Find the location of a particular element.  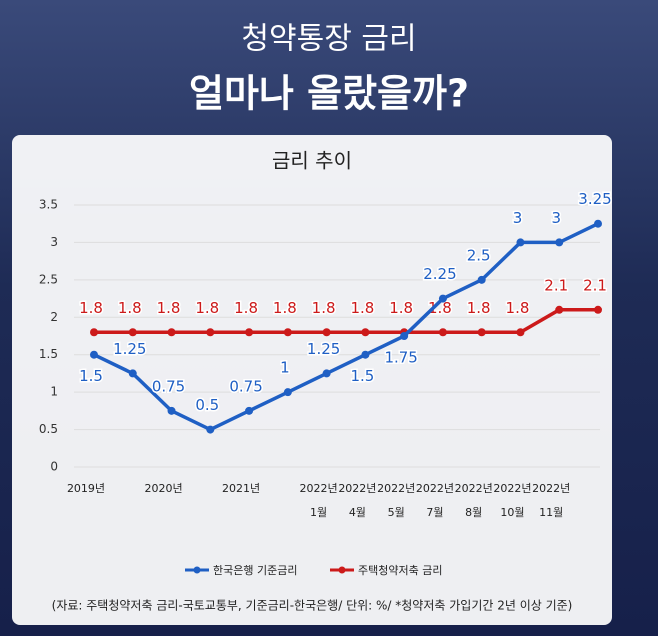

data-label: 2.5 is located at coordinates (479, 255).